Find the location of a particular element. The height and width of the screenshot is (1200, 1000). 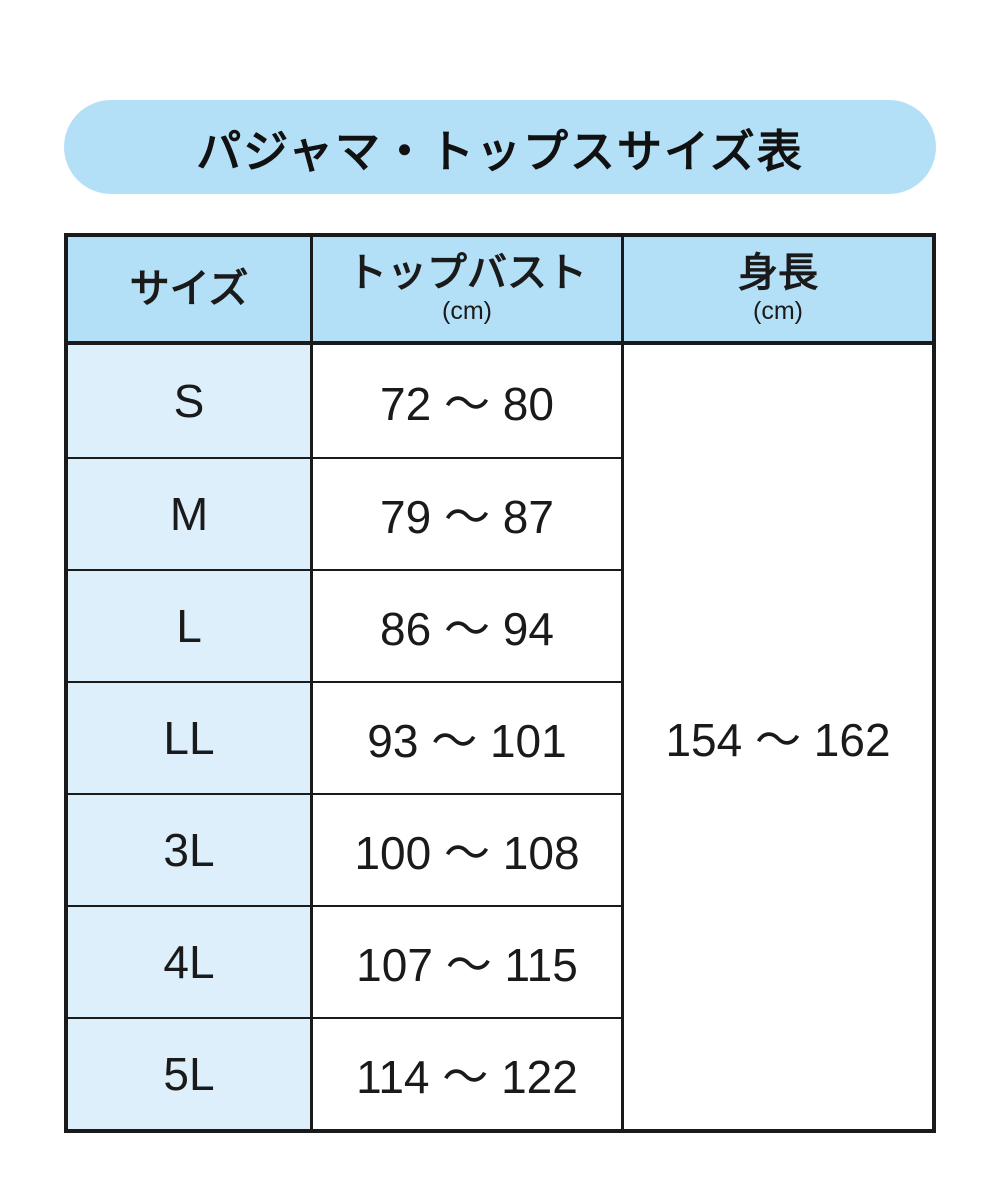

header-bust-label: トップバスト is located at coordinates (467, 273).